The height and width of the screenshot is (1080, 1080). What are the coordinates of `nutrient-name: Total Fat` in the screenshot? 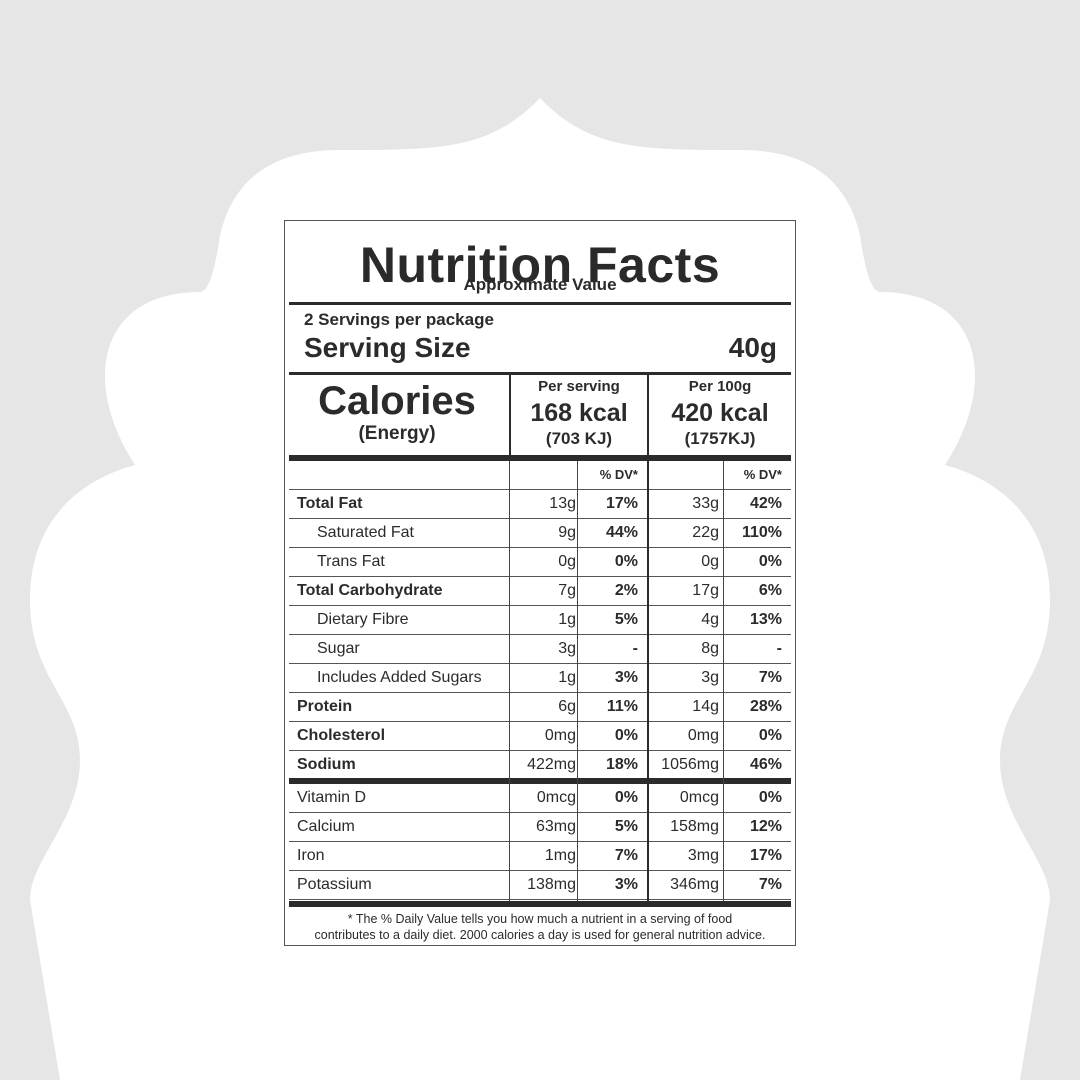 It's located at (330, 503).